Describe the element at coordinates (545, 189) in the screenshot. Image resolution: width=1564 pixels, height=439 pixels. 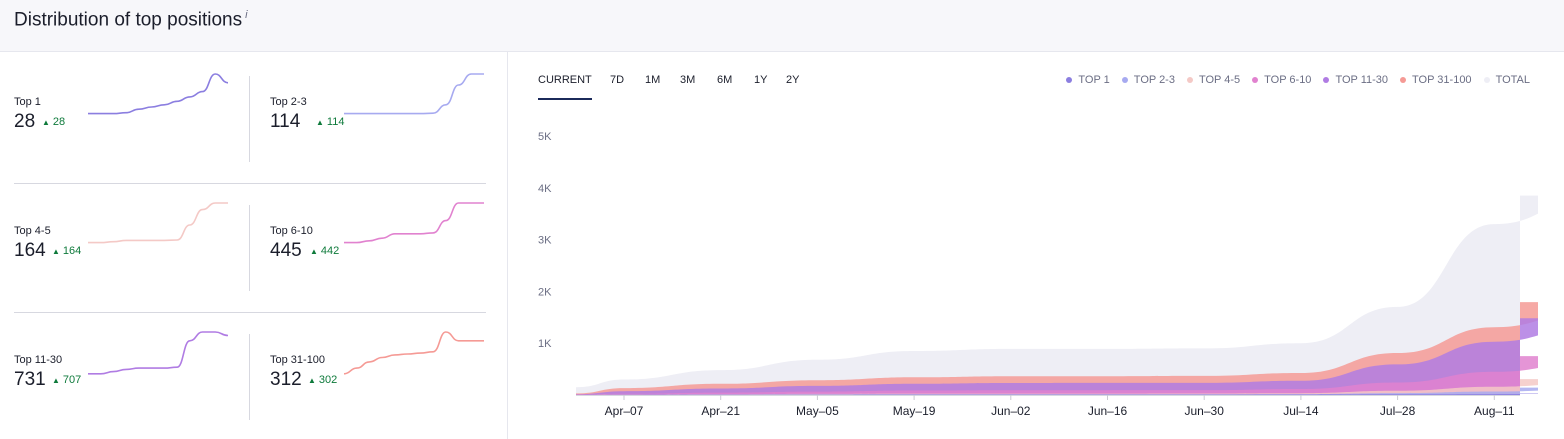
I see `y-tick-label: 4K` at that location.